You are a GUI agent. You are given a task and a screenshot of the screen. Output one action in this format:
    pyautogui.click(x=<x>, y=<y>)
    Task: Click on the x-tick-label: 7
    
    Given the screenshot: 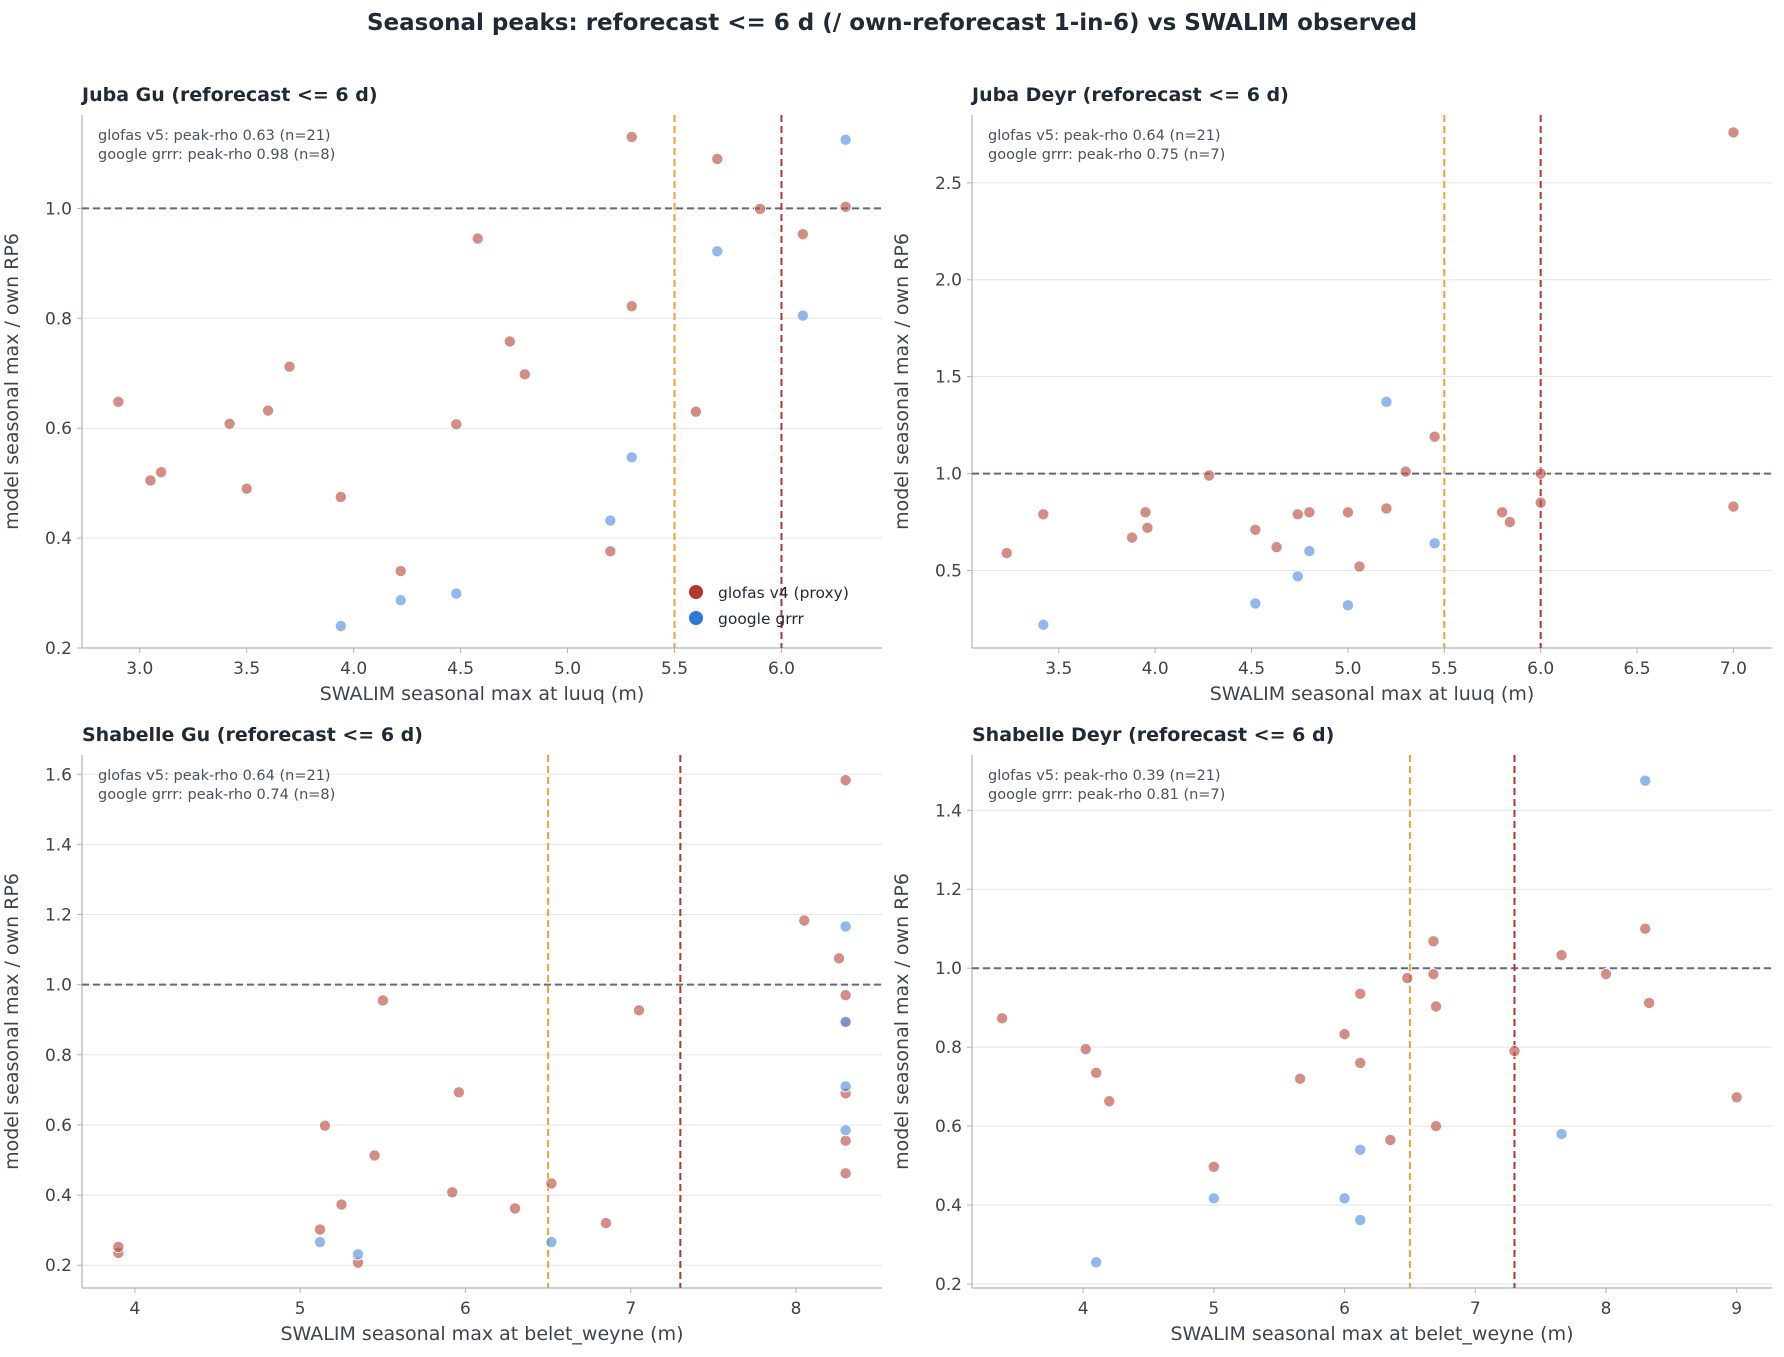 What is the action you would take?
    pyautogui.click(x=630, y=1309)
    